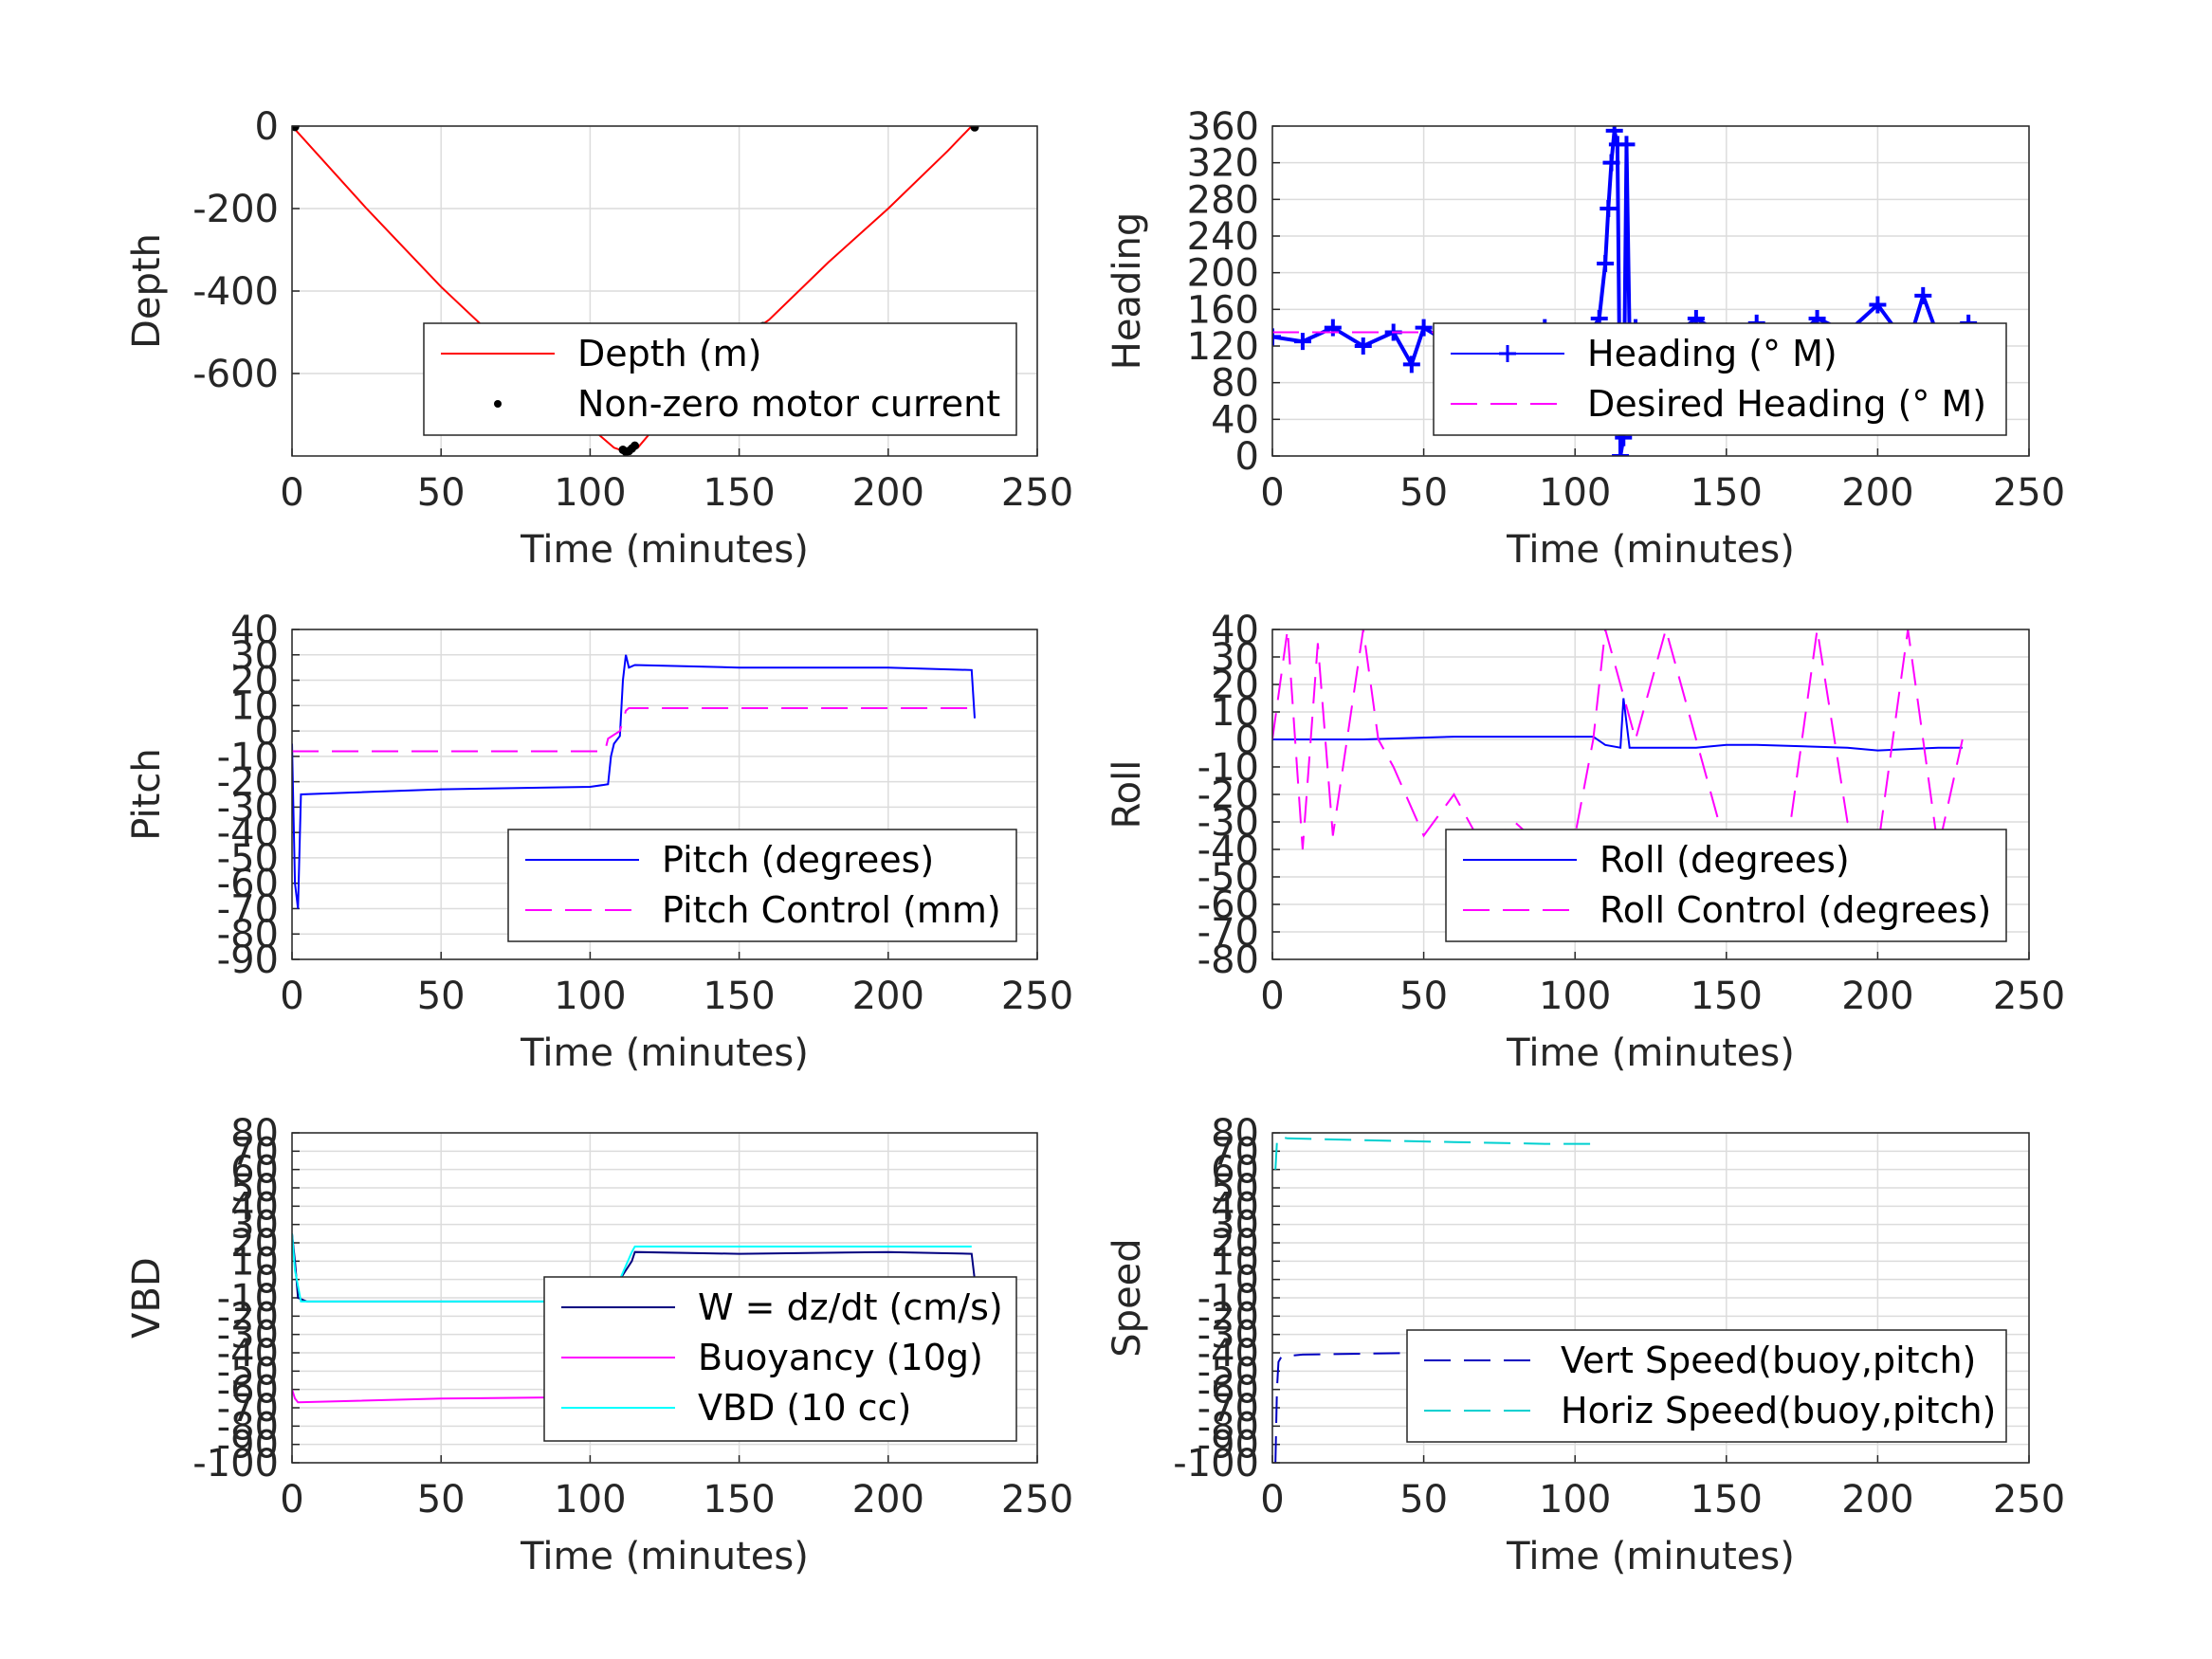  I want to click on legend: Heading (° M) Desired Heading (° M), so click(1720, 379).